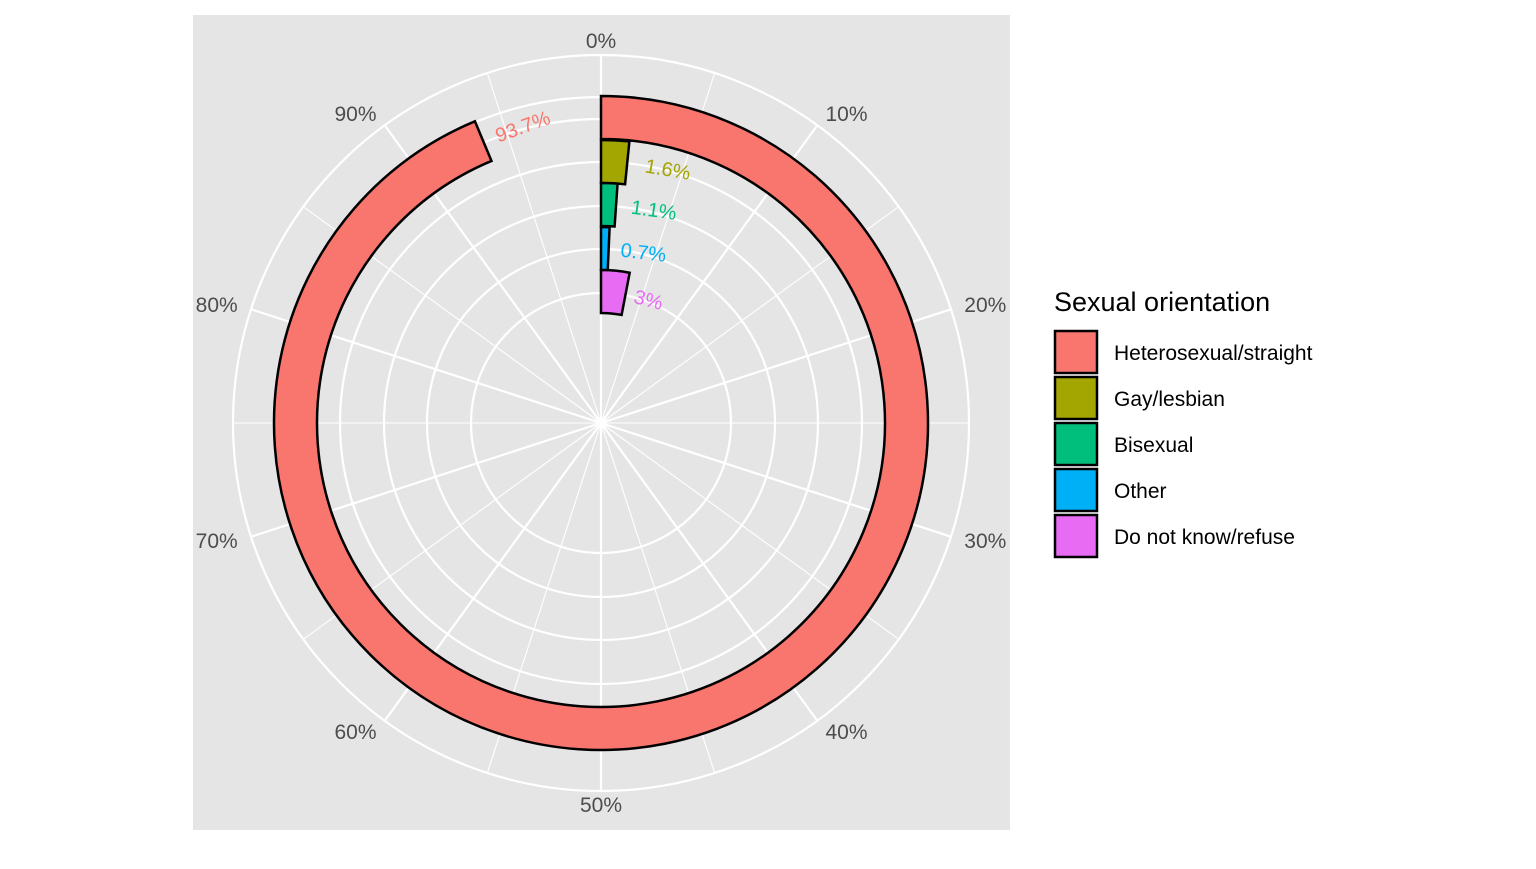 The width and height of the screenshot is (1536, 869). What do you see at coordinates (615, 162) in the screenshot?
I see `bar-gay-lesbian` at bounding box center [615, 162].